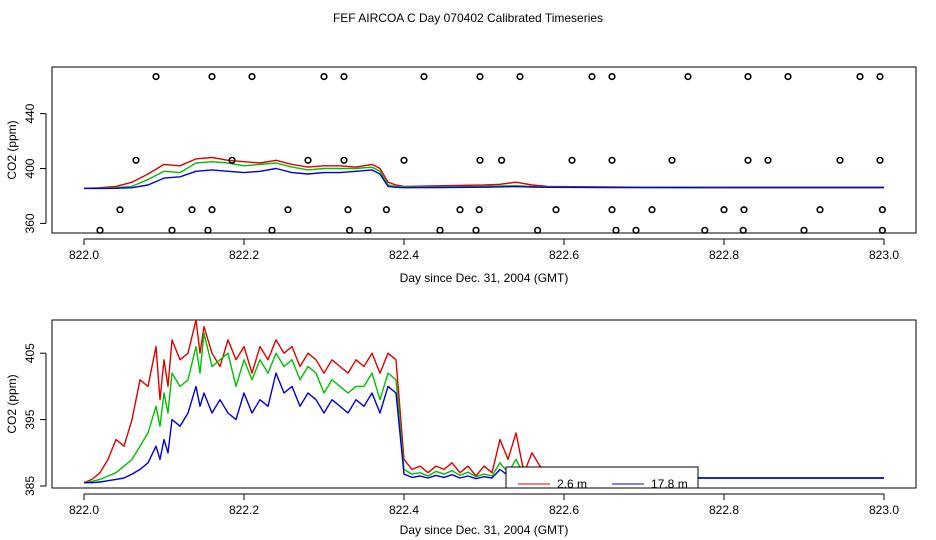 The height and width of the screenshot is (540, 936). What do you see at coordinates (404, 255) in the screenshot?
I see `top-x-tick-label: 822.4` at bounding box center [404, 255].